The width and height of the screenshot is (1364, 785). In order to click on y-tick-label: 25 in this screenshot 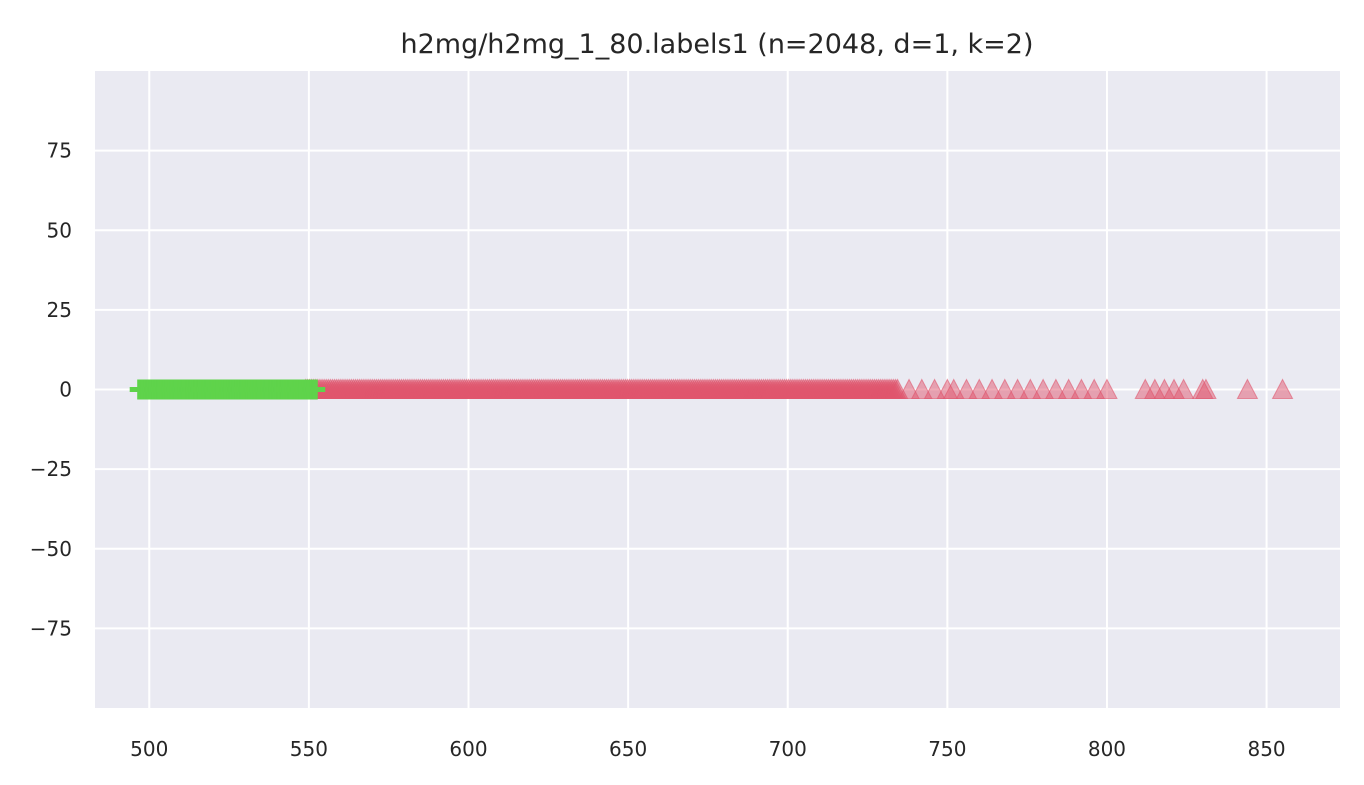, I will do `click(59, 310)`.